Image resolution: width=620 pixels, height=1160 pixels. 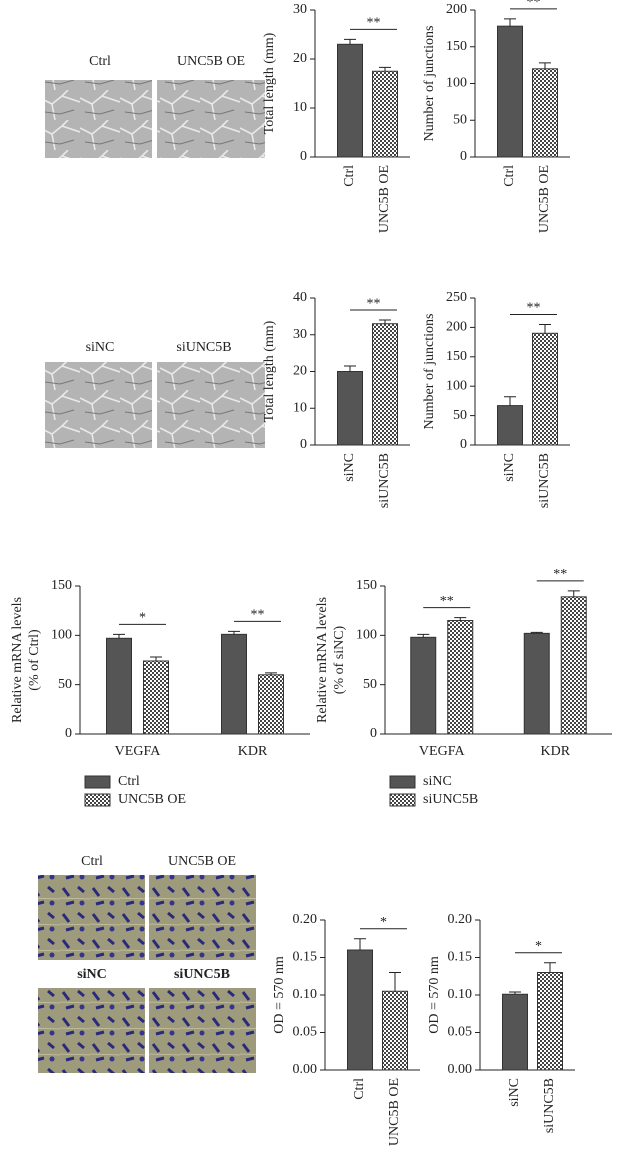 What do you see at coordinates (429, 372) in the screenshot?
I see `y-axis-label: Number of junctions` at bounding box center [429, 372].